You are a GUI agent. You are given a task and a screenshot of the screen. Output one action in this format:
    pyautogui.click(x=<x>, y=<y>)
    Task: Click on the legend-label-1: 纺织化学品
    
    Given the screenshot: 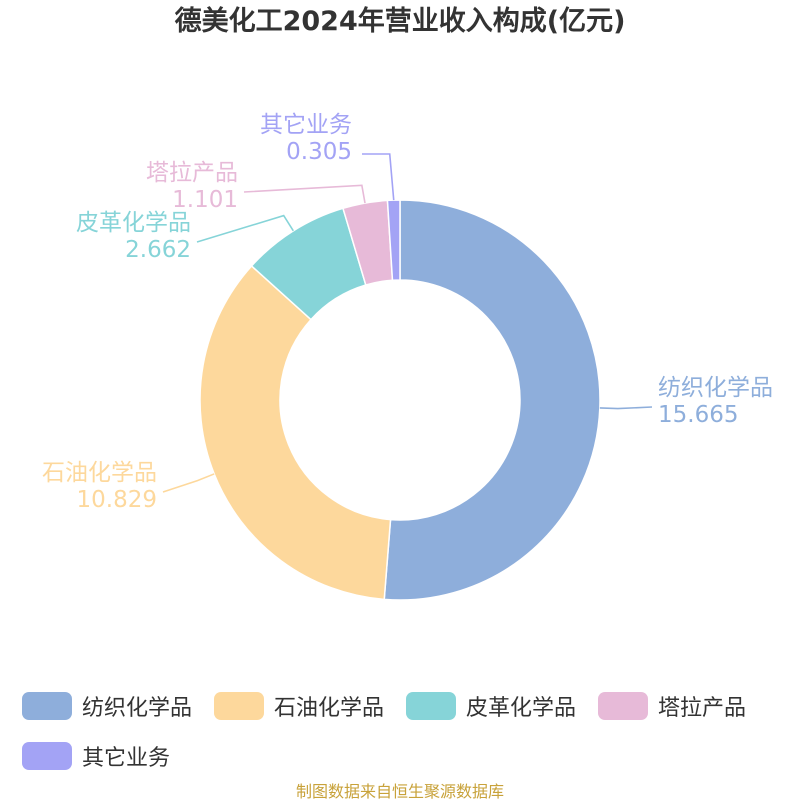 What is the action you would take?
    pyautogui.click(x=137, y=708)
    